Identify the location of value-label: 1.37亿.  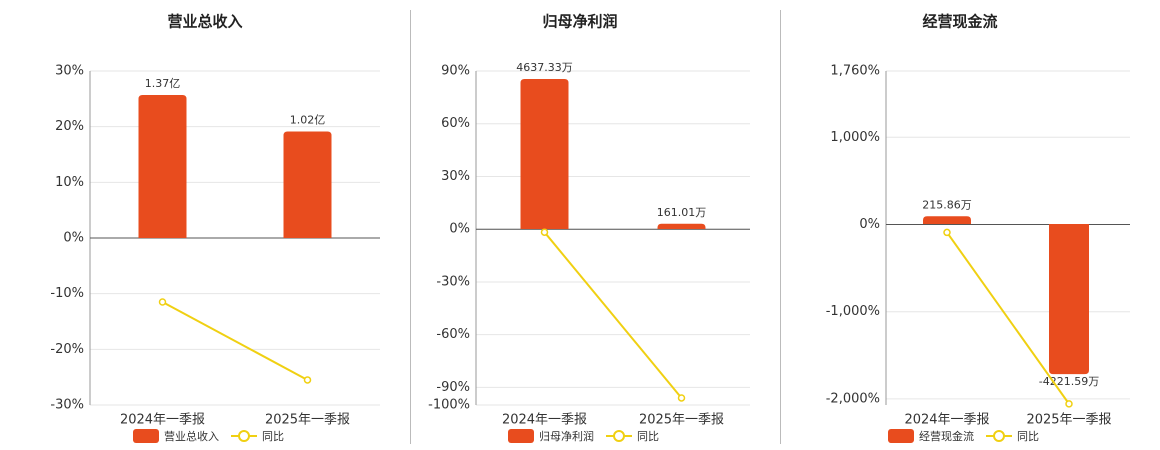
(163, 83).